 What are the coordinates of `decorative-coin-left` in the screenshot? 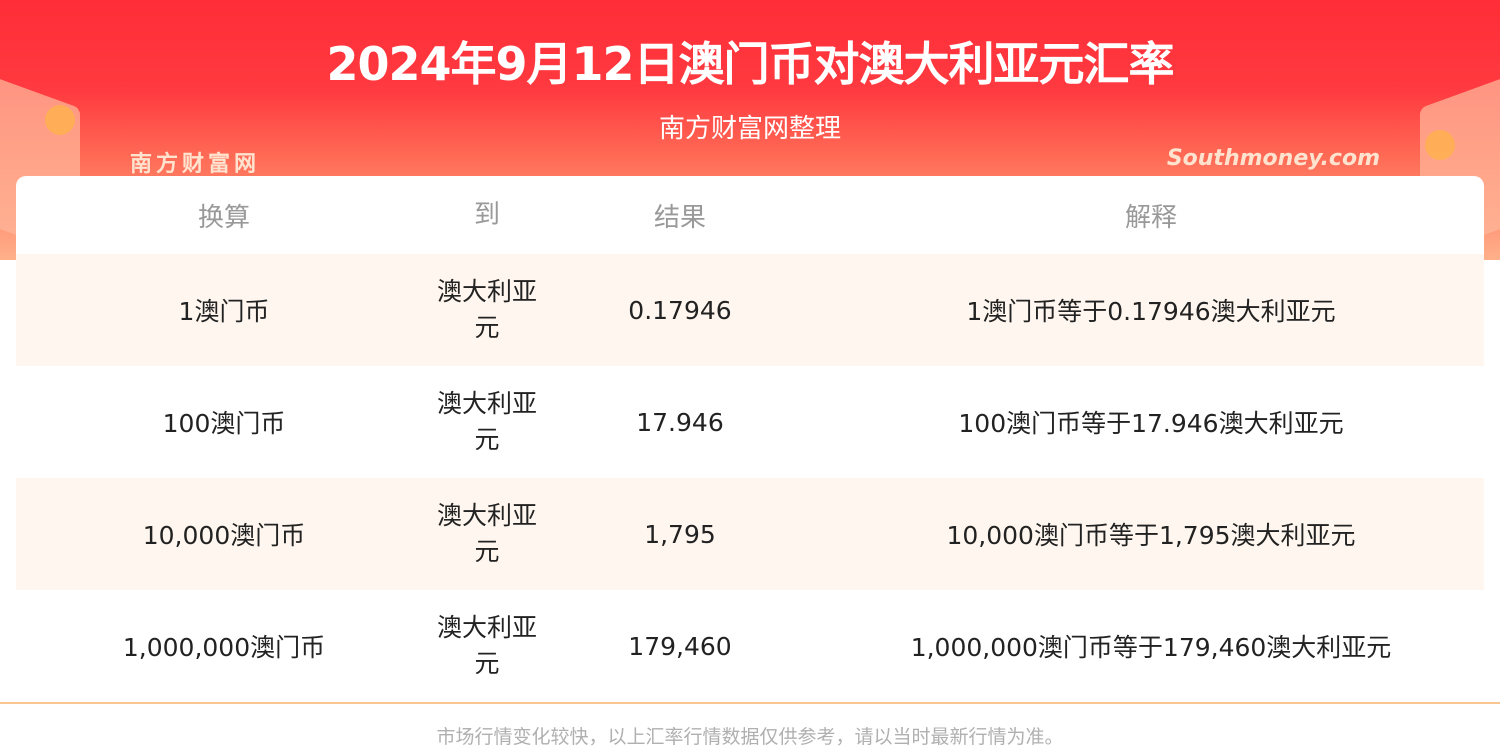 It's located at (60, 120).